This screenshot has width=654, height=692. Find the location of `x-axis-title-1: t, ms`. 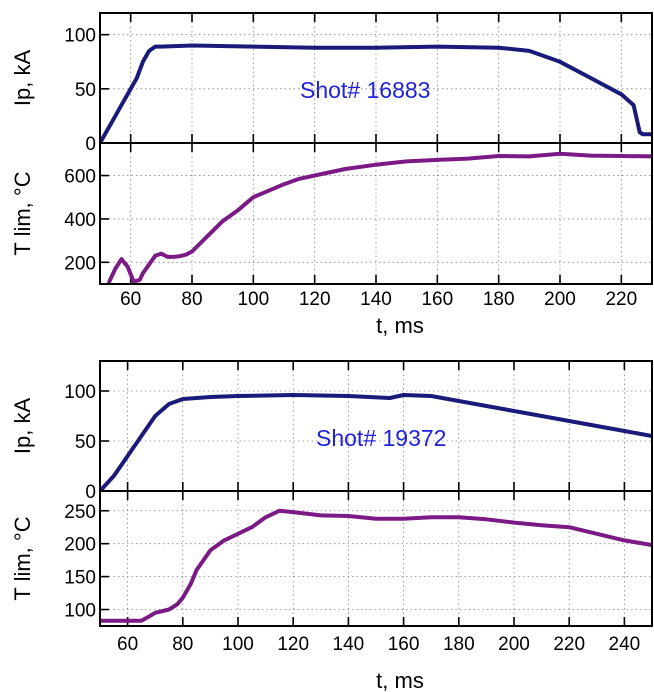

x-axis-title-1: t, ms is located at coordinates (400, 325).